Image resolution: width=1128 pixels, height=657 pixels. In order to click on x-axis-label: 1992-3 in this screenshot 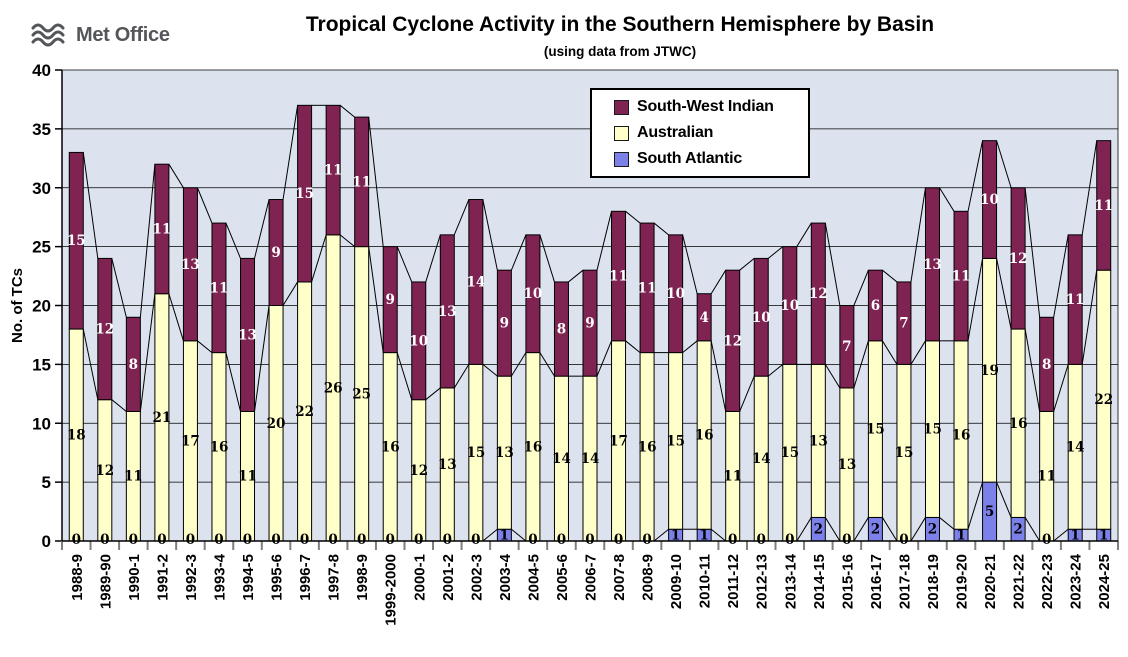, I will do `click(191, 577)`.